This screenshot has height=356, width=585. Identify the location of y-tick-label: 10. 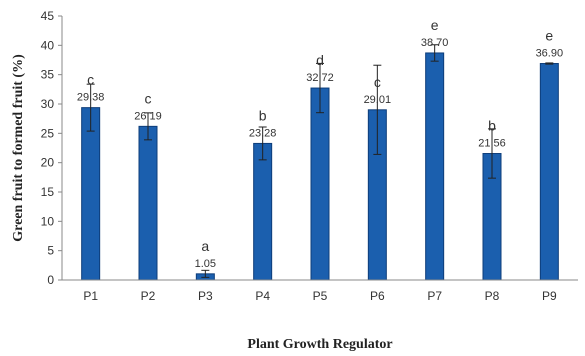
(48, 221).